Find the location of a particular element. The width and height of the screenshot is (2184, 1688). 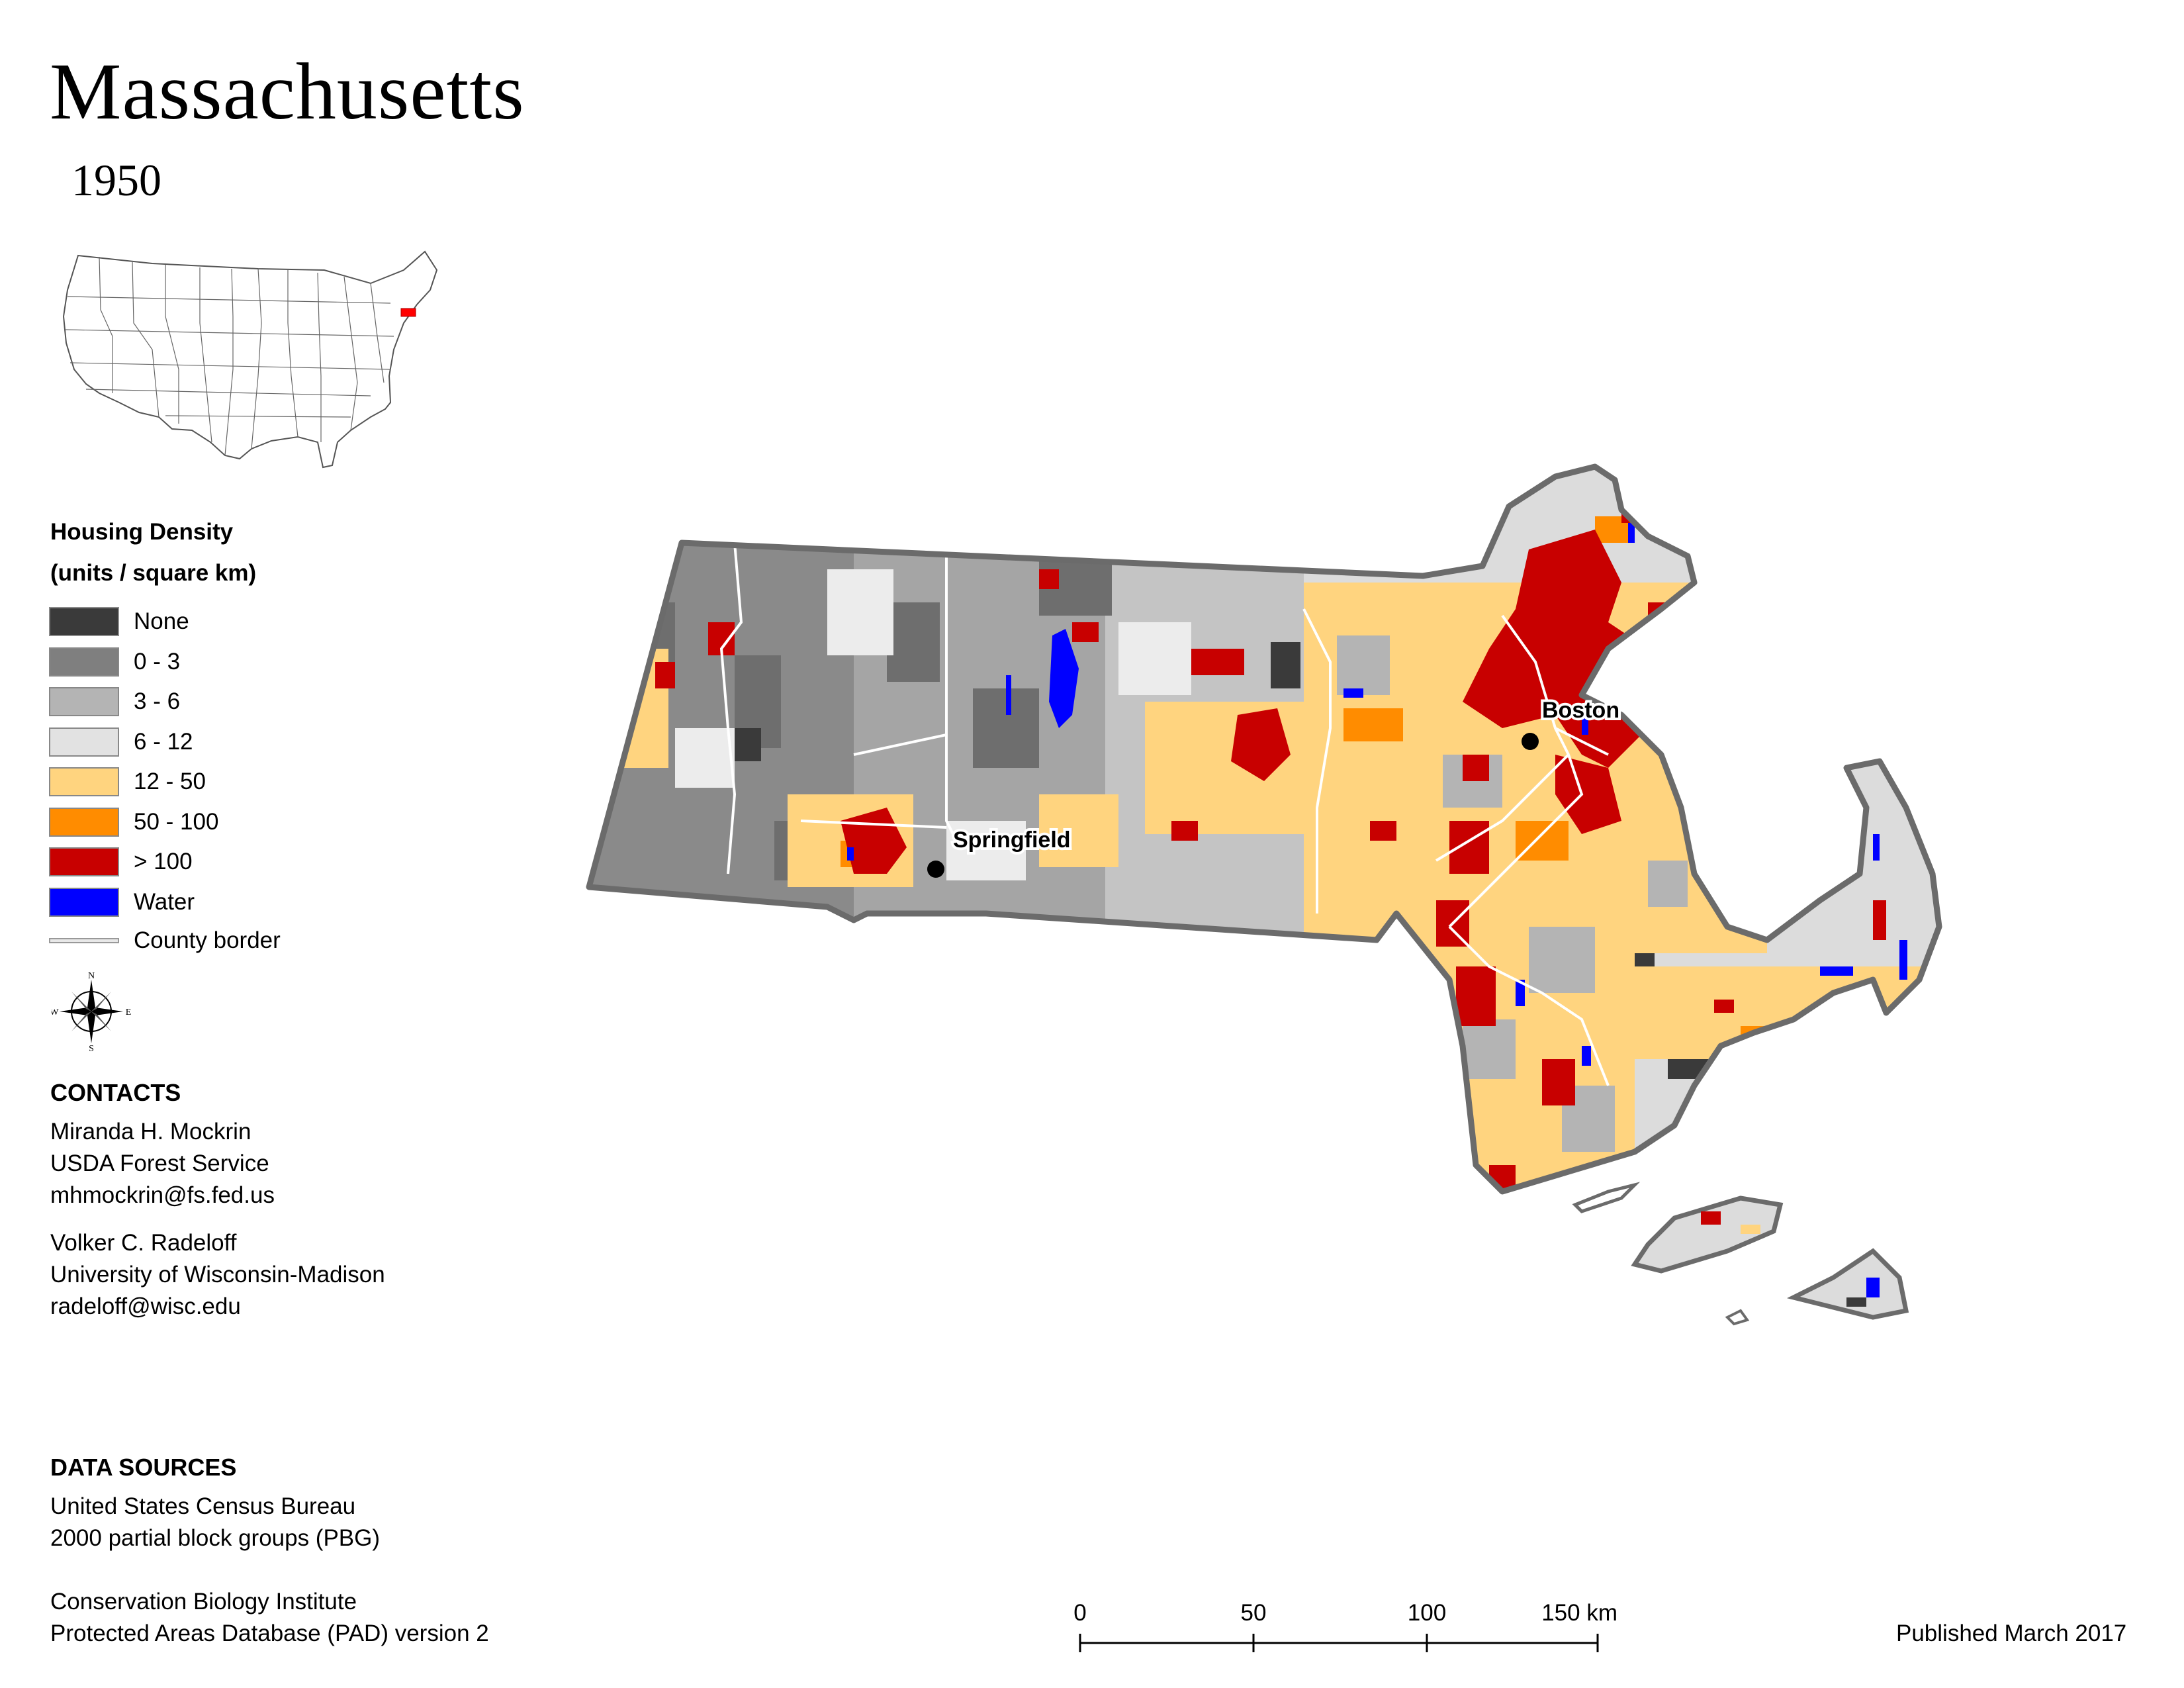

legend-item: 12 - 50 is located at coordinates (127, 782).